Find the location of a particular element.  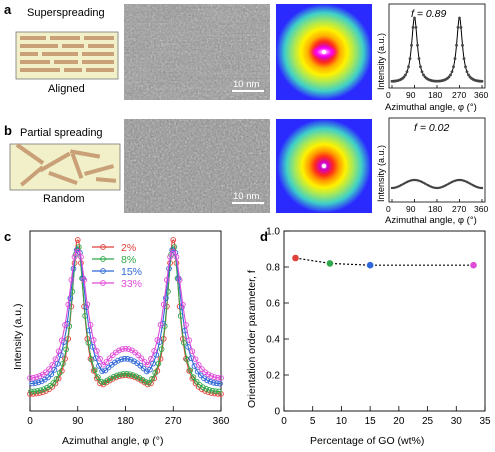

aligned-sheets-schematic is located at coordinates (67, 55).